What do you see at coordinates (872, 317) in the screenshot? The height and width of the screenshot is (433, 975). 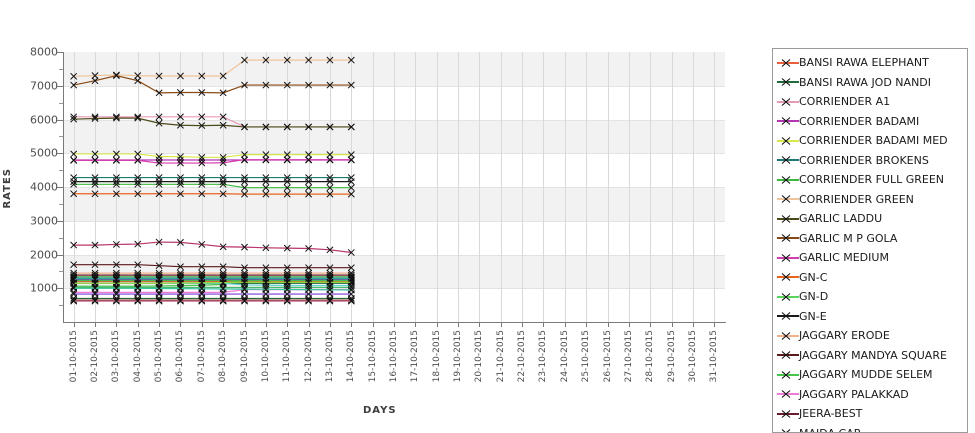 I see `legend-item: GN-E` at bounding box center [872, 317].